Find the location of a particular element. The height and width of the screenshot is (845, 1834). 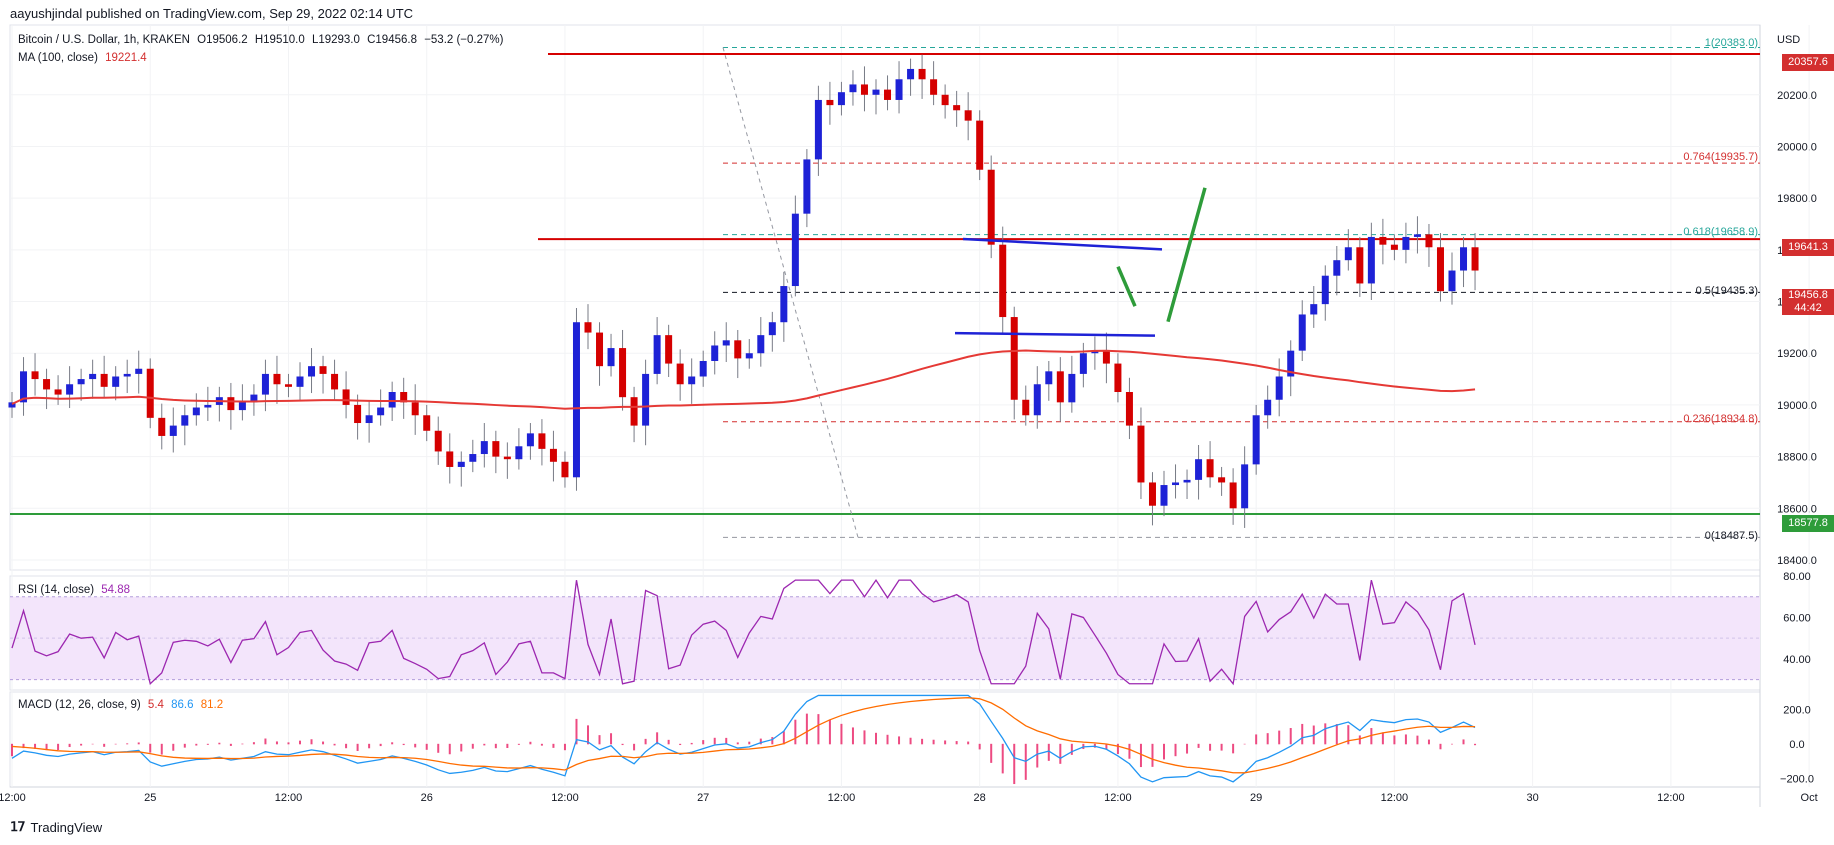

x-tick-label: 25 is located at coordinates (150, 798).